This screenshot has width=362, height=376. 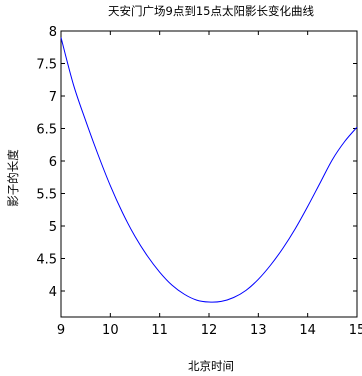 I want to click on x-tick-label: 13, so click(x=258, y=330).